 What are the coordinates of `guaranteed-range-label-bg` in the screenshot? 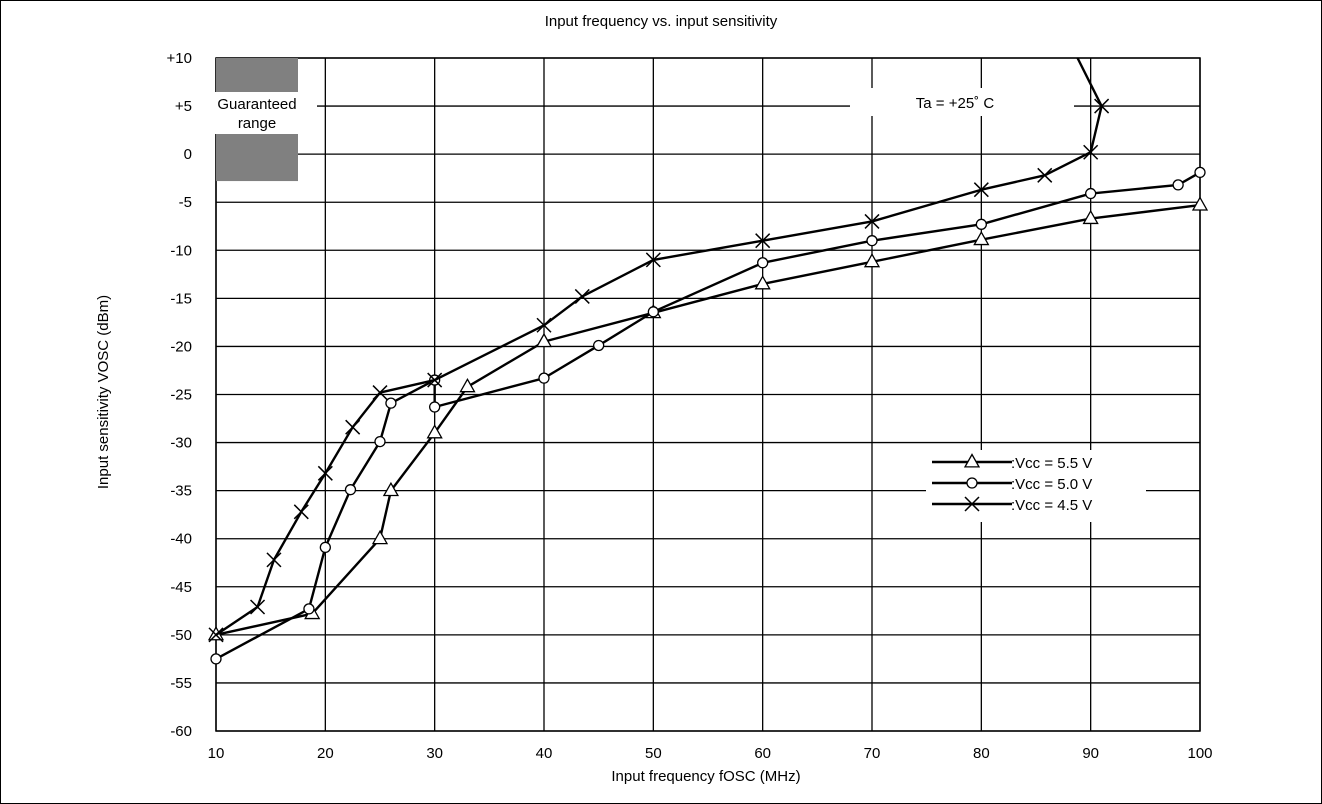 It's located at (257, 113).